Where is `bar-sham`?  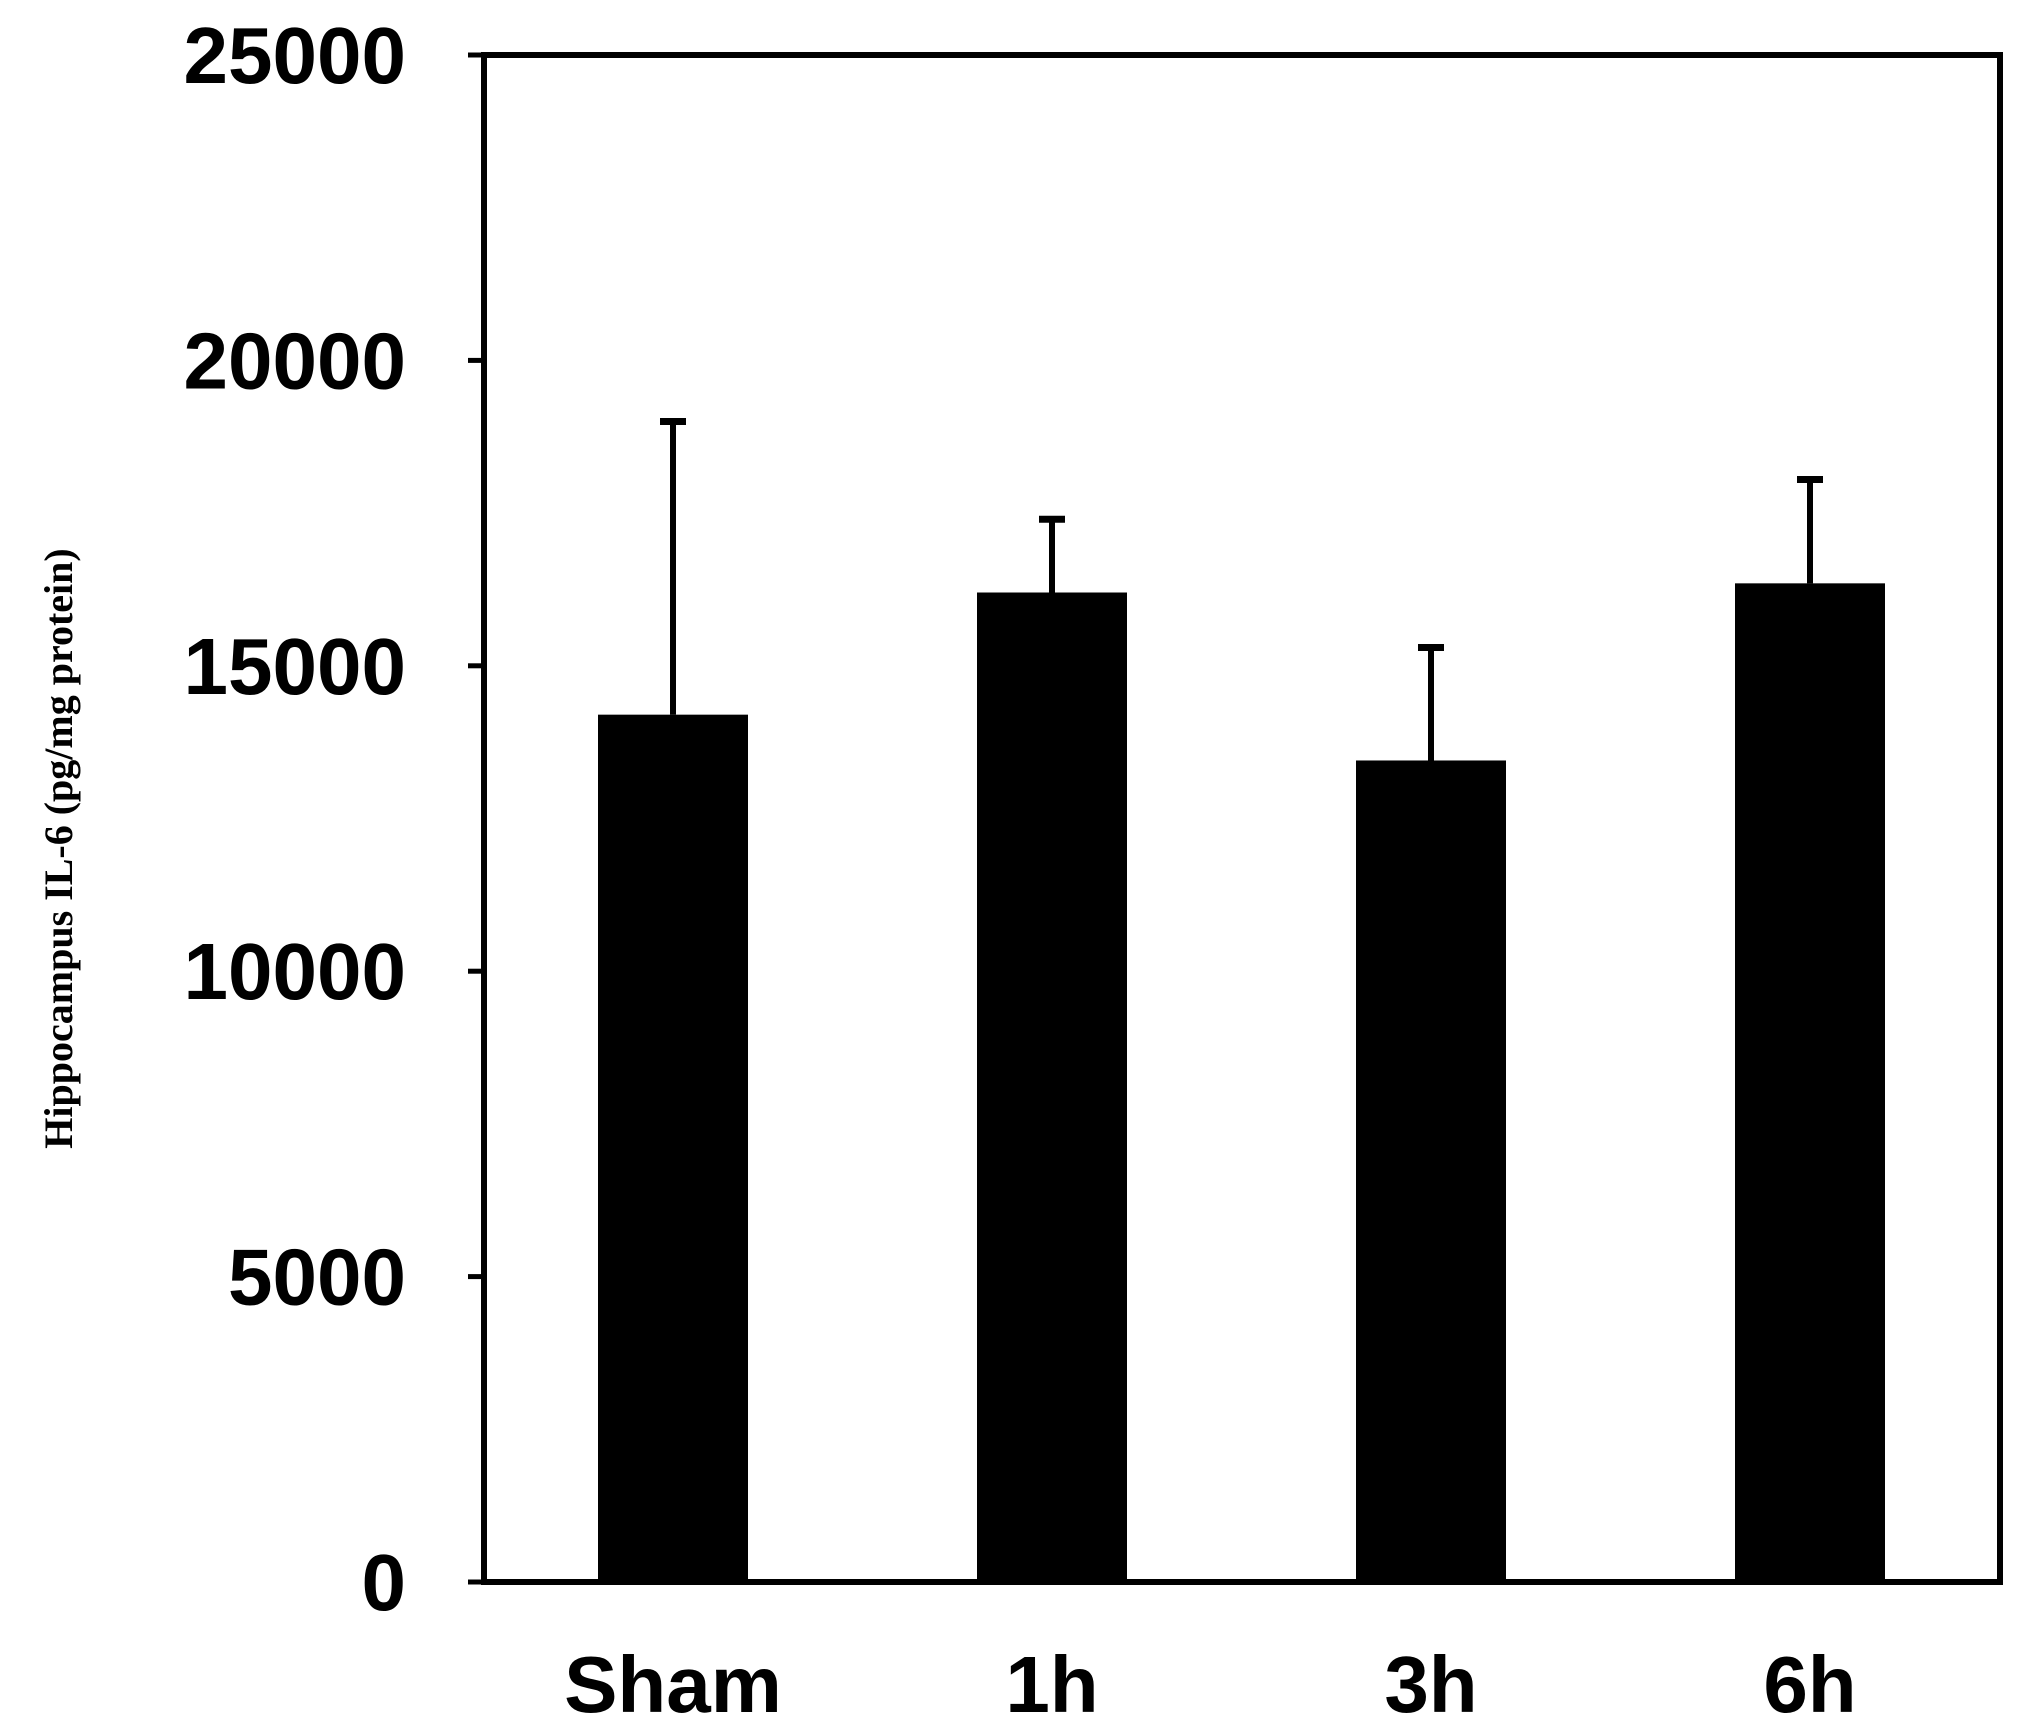 bar-sham is located at coordinates (673, 1148).